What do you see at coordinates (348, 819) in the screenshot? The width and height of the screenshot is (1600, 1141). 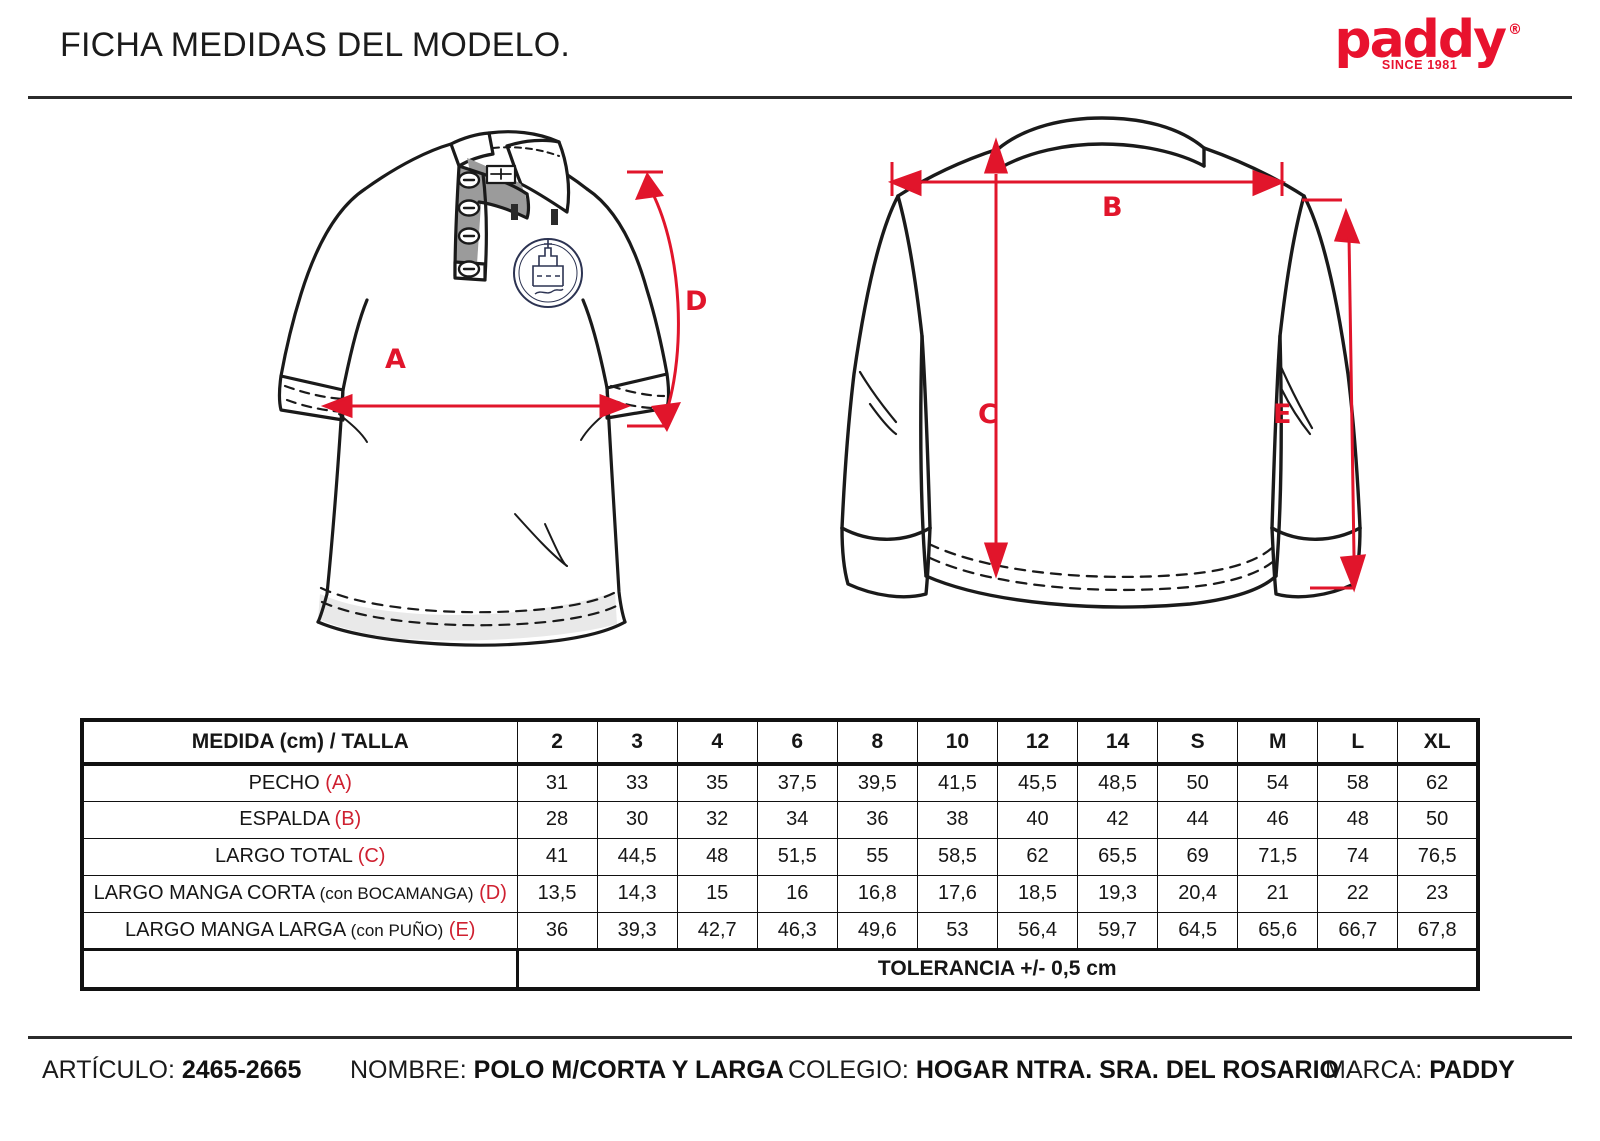 I see `row-ref-letter: (B)` at bounding box center [348, 819].